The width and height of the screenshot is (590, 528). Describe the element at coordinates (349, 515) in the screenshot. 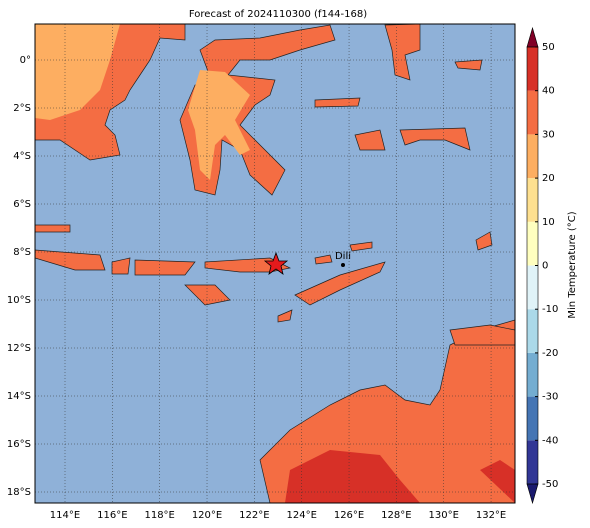

I see `x-tick-label: 126°E` at that location.